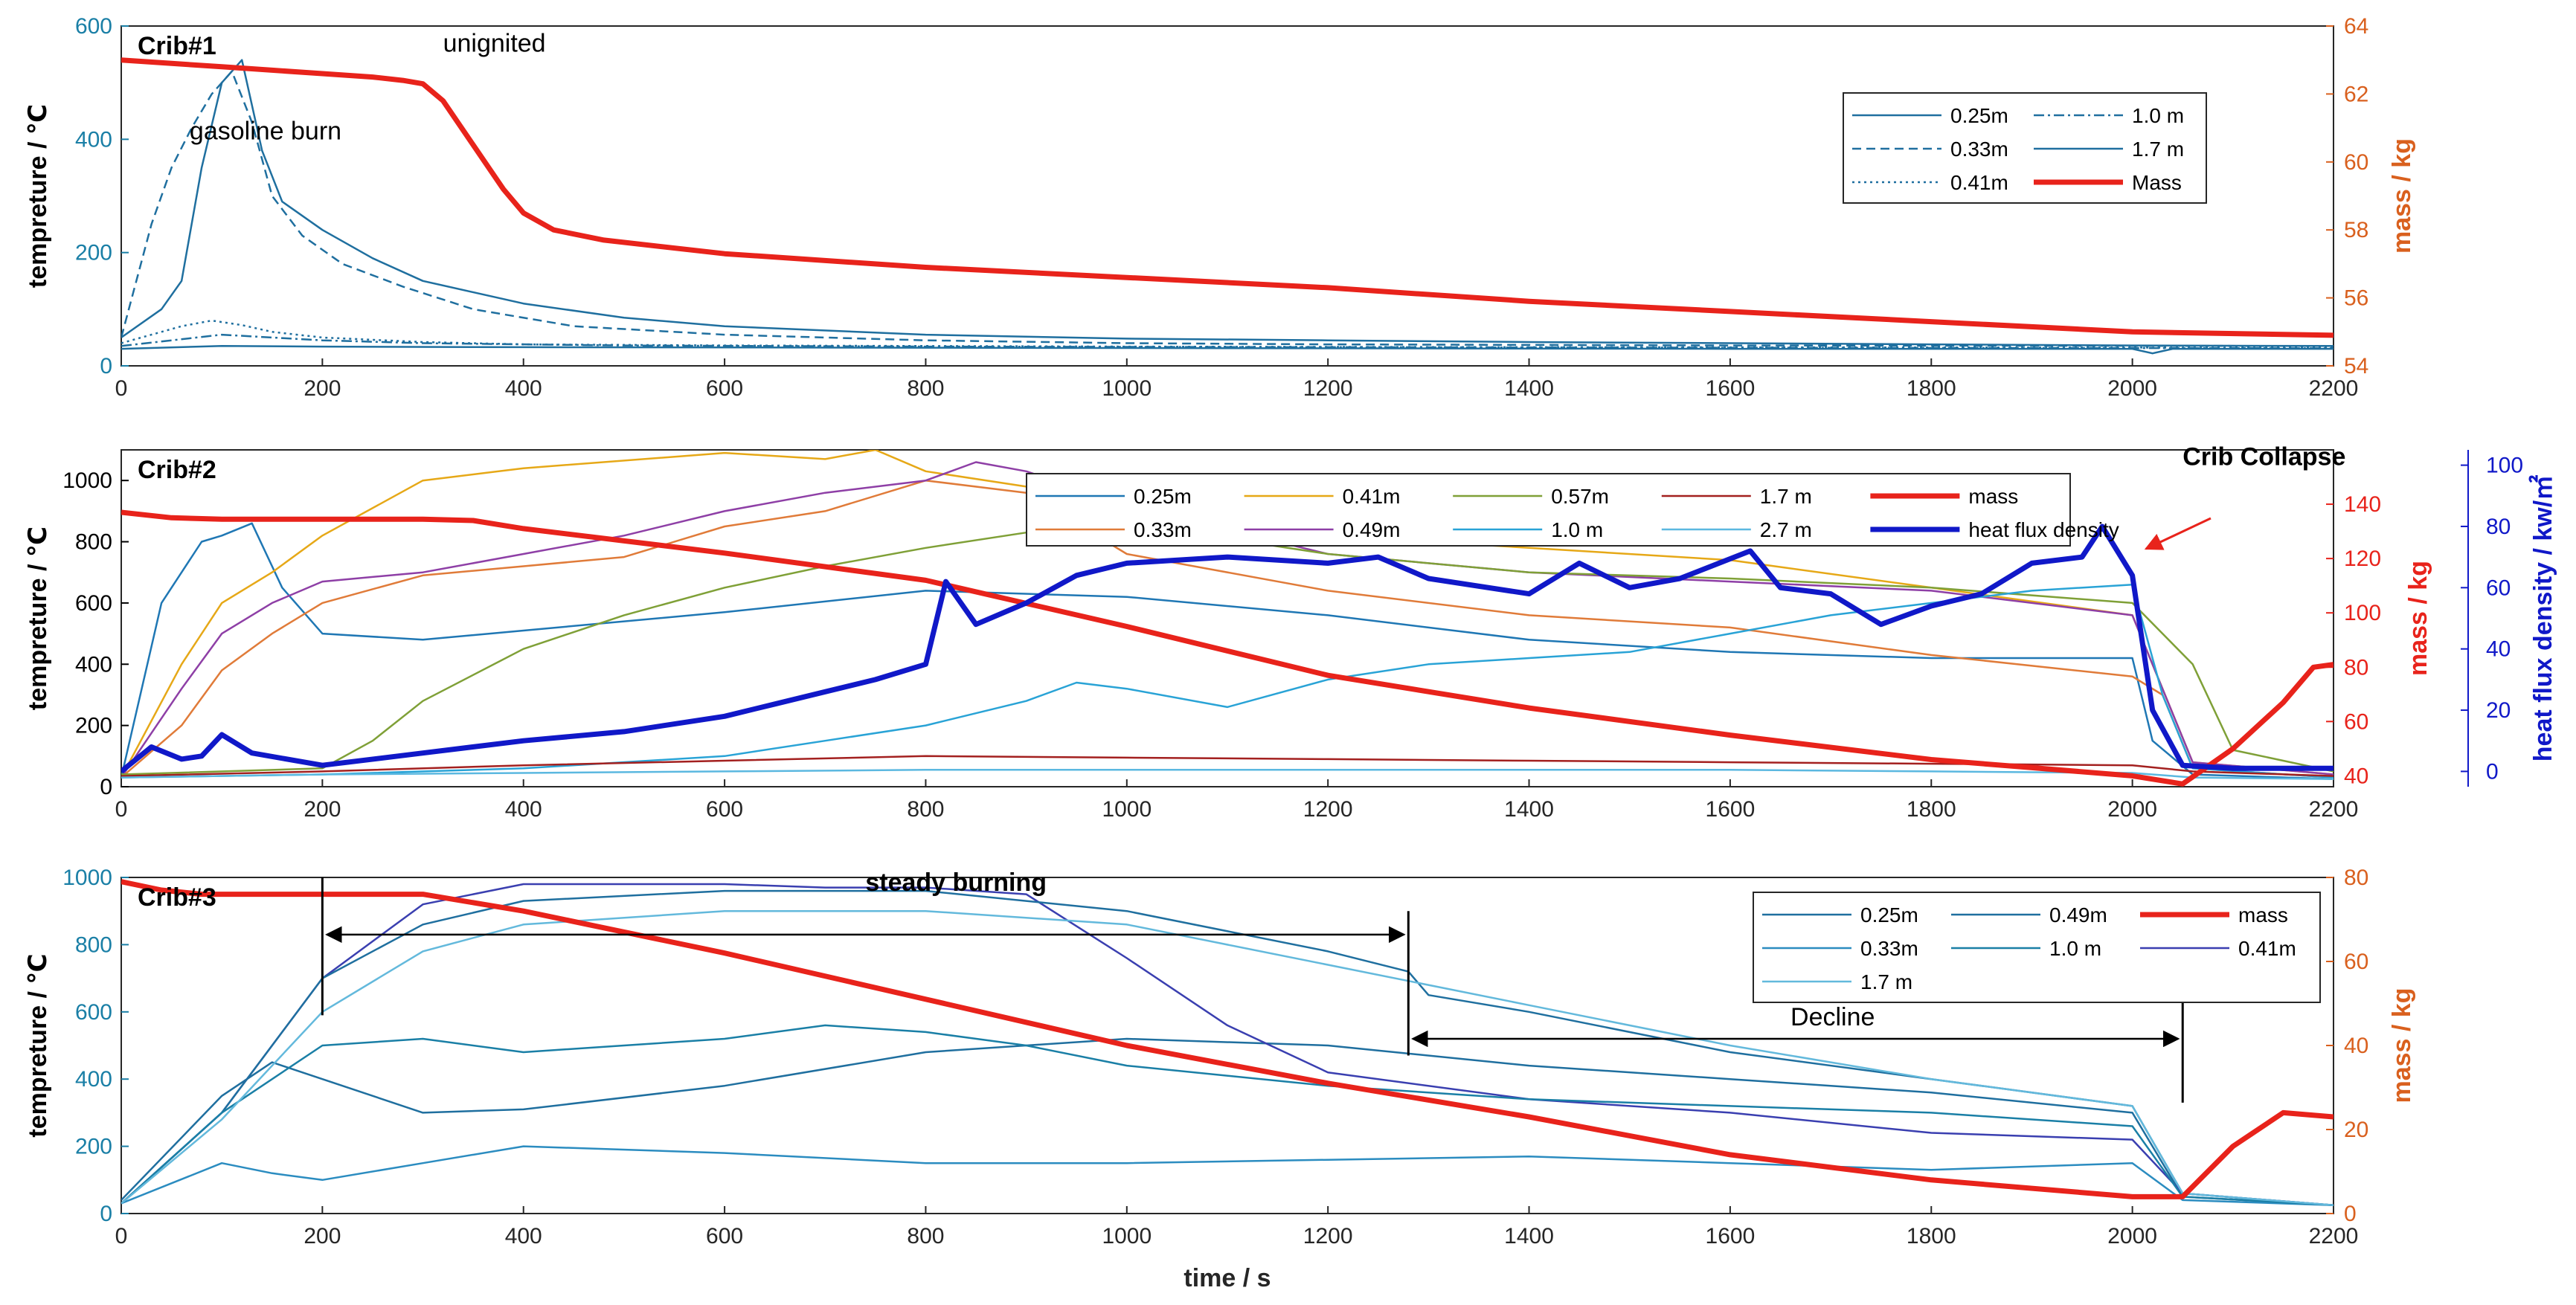 This screenshot has width=2576, height=1305. What do you see at coordinates (2267, 948) in the screenshot?
I see `crib3-legend-label: 0.41m` at bounding box center [2267, 948].